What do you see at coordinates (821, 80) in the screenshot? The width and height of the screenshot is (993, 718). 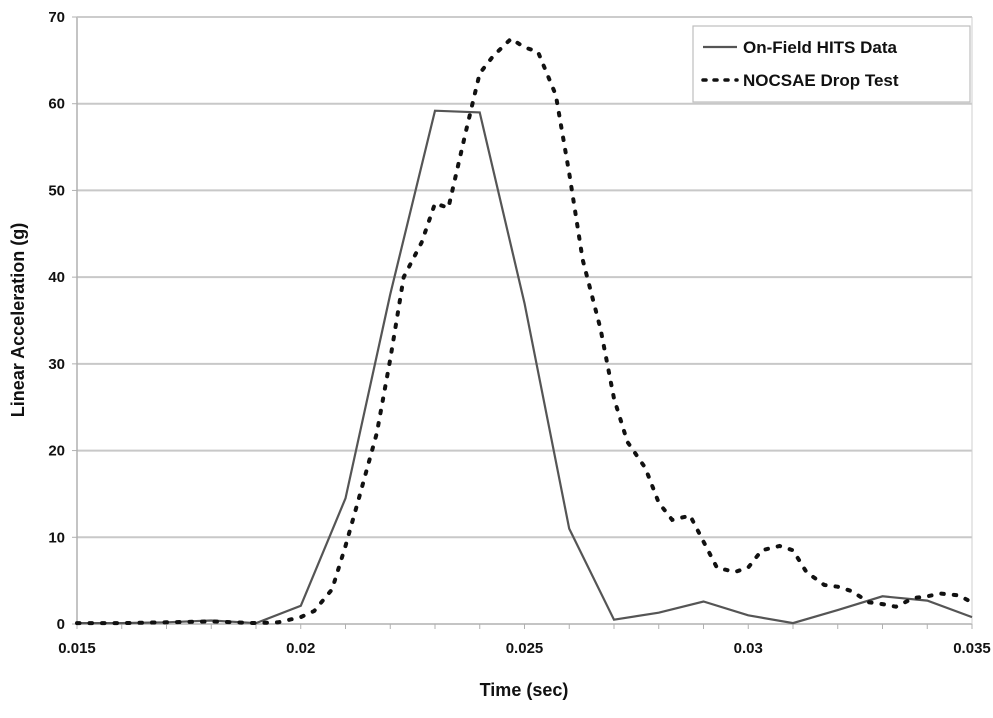 I see `legend-label-nocsae: NOCSAE Drop Test` at bounding box center [821, 80].